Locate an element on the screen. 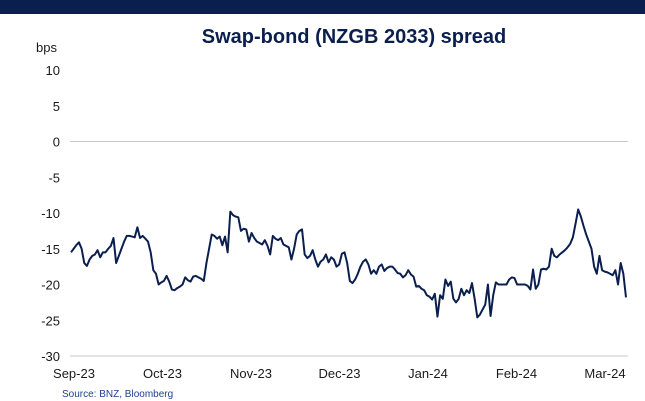 Image resolution: width=645 pixels, height=401 pixels. x-tick-label: Feb-24 is located at coordinates (516, 373).